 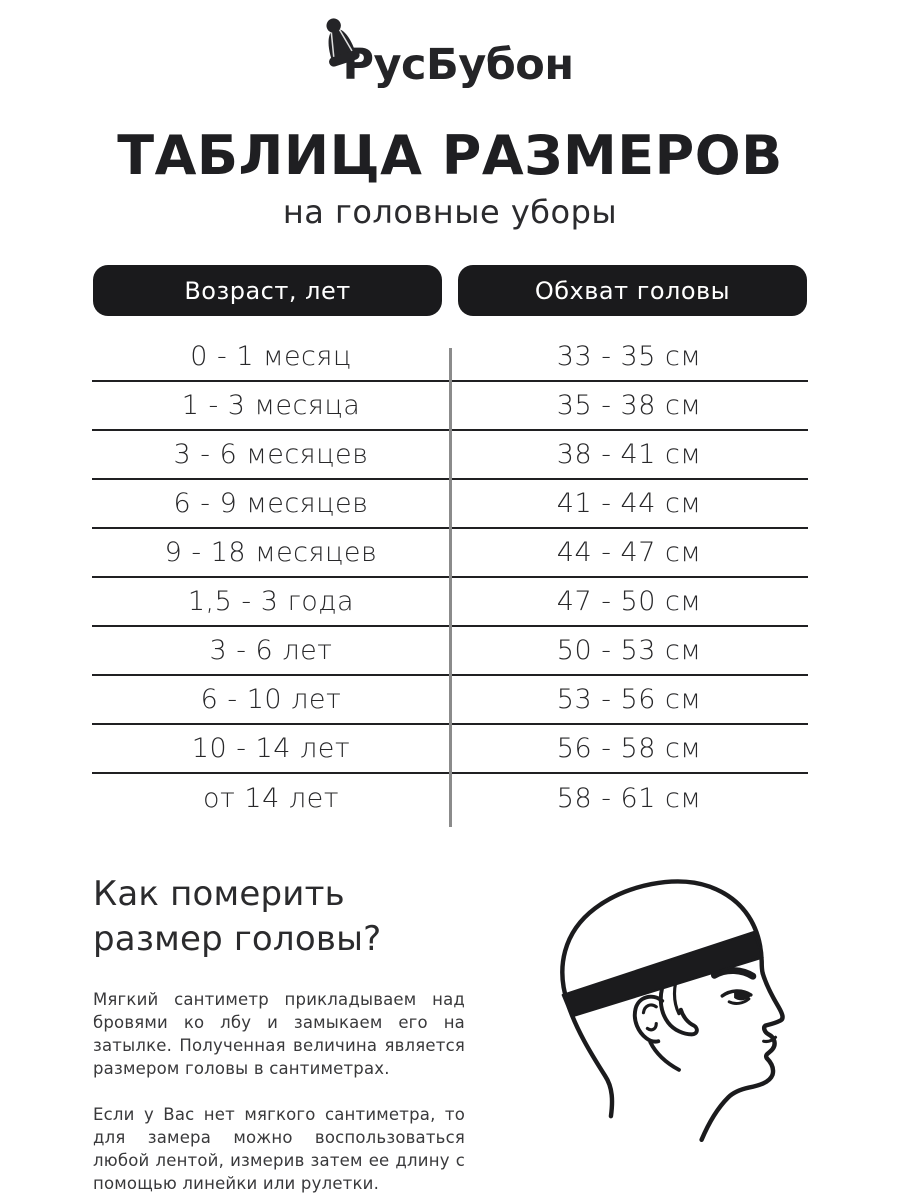 What do you see at coordinates (271, 650) in the screenshot?
I see `age-cell: 3 - 6 лет` at bounding box center [271, 650].